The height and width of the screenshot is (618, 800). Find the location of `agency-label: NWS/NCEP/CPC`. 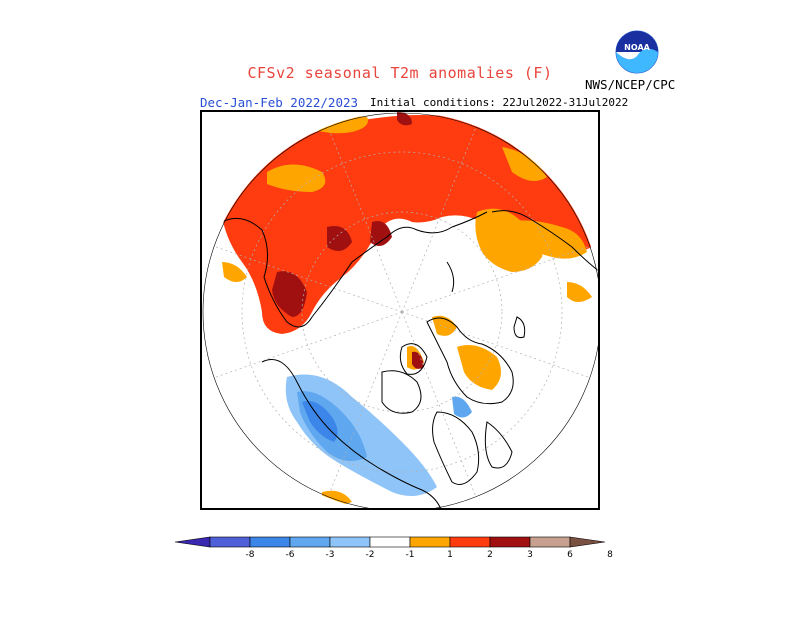

agency-label: NWS/NCEP/CPC is located at coordinates (630, 84).